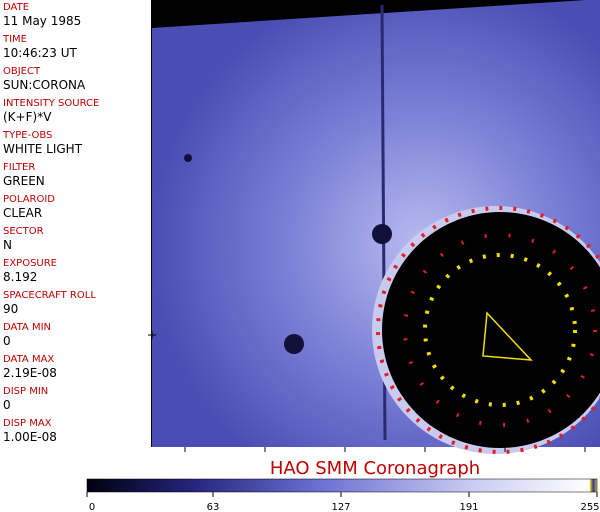 This screenshot has width=600, height=512. What do you see at coordinates (7, 245) in the screenshot?
I see `field-value: N` at bounding box center [7, 245].